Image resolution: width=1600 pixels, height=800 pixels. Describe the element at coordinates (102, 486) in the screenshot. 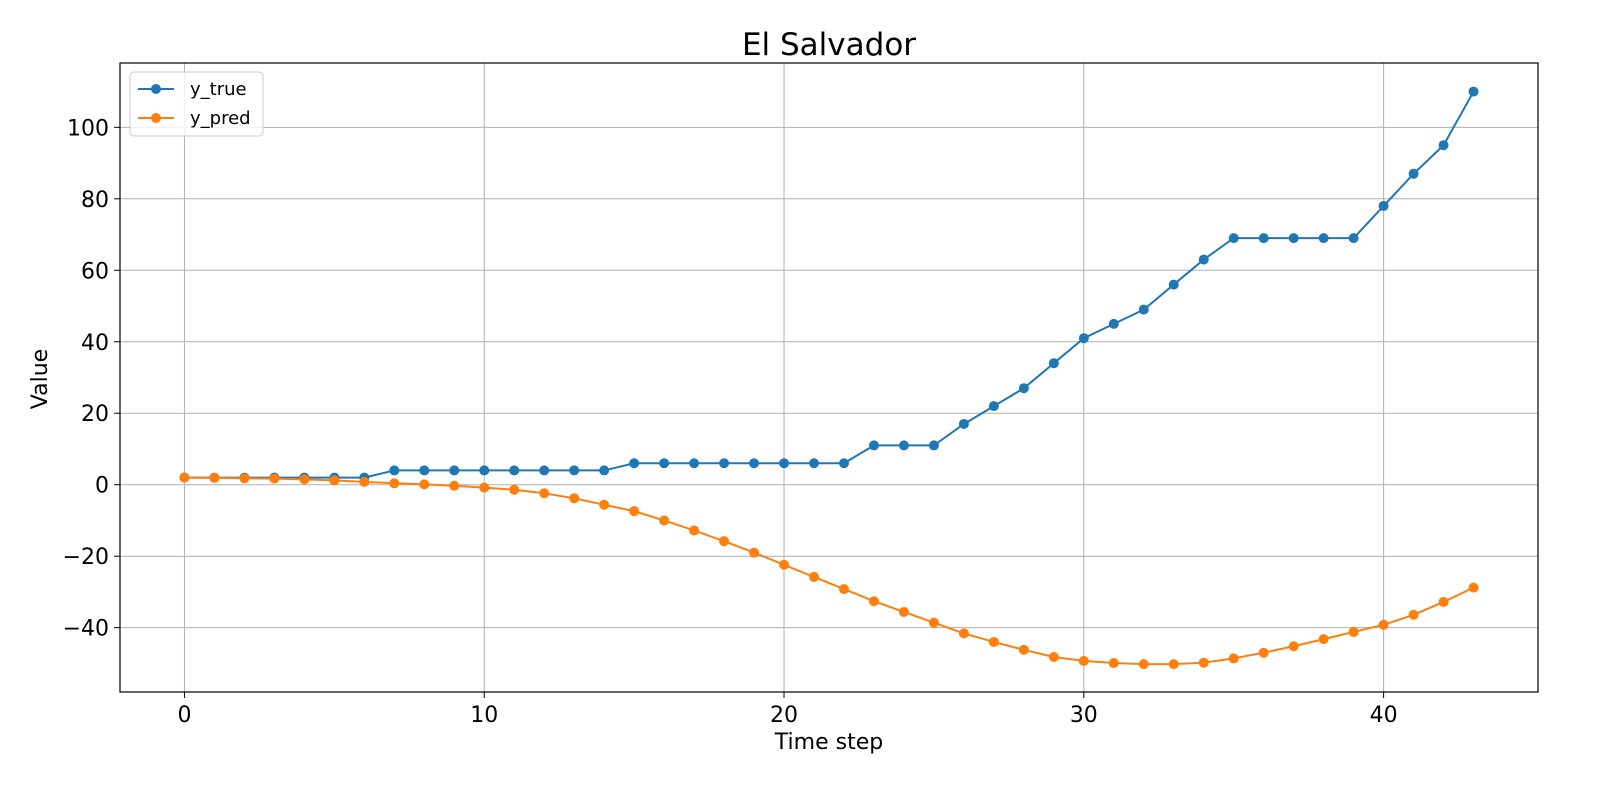

I see `y-tick-label-2: 0` at that location.